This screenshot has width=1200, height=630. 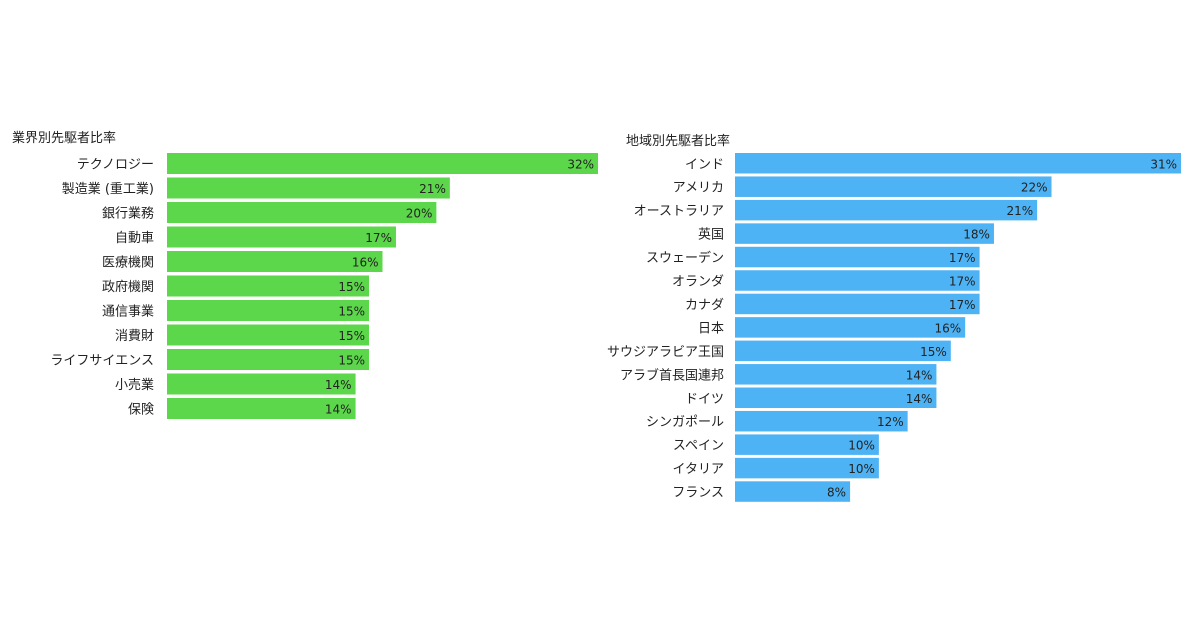 I want to click on category-label: 英国, so click(x=711, y=235).